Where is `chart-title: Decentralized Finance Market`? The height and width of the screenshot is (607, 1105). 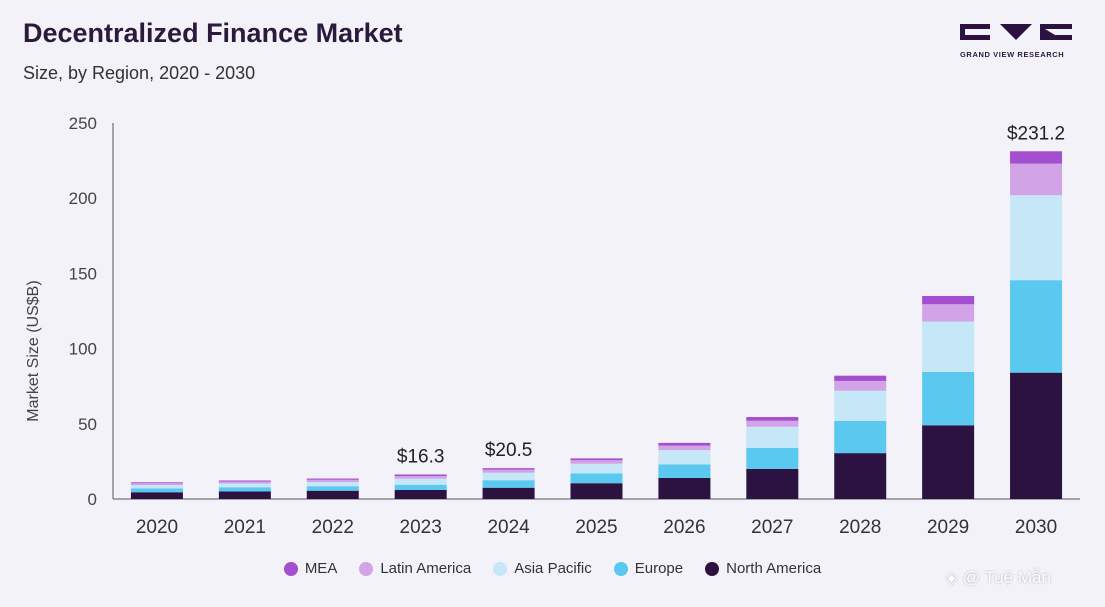
chart-title: Decentralized Finance Market is located at coordinates (213, 33).